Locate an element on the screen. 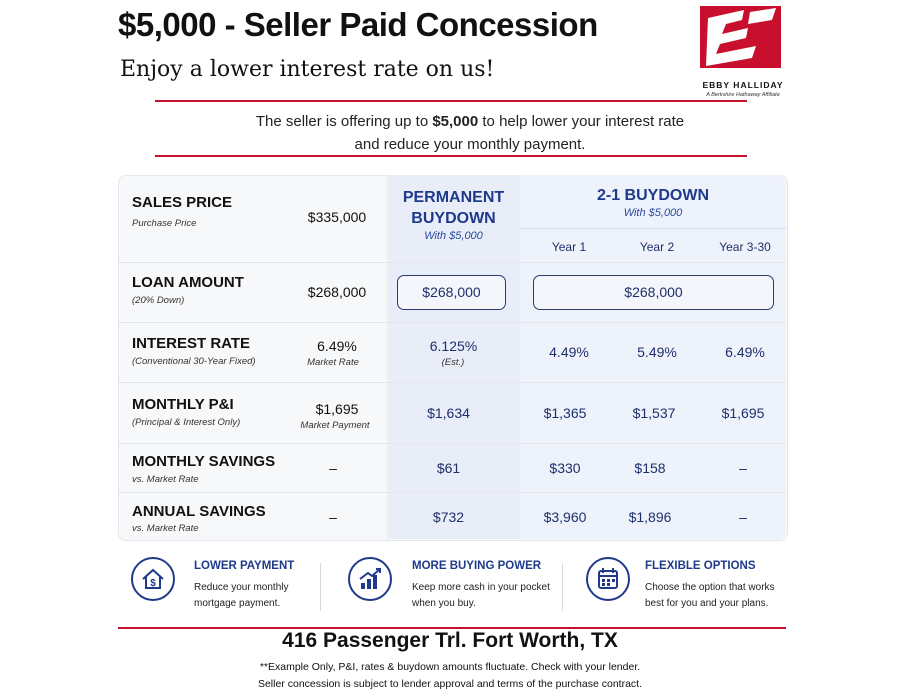 The image size is (900, 696). more-buying-power-line2: when you buy. is located at coordinates (444, 603).